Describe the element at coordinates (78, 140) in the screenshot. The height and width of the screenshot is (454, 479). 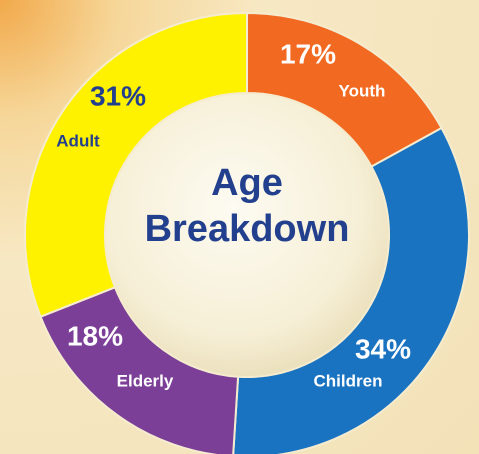
I see `category-label: Adult` at that location.